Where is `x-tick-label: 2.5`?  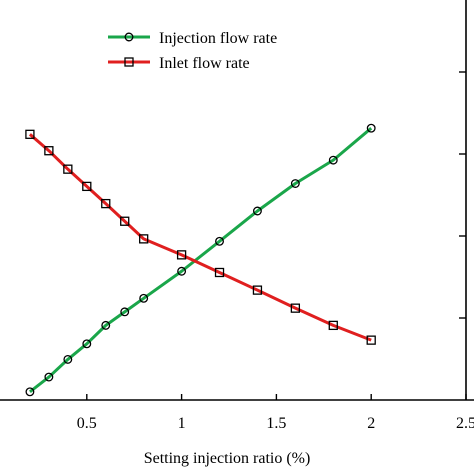 x-tick-label: 2.5 is located at coordinates (465, 423).